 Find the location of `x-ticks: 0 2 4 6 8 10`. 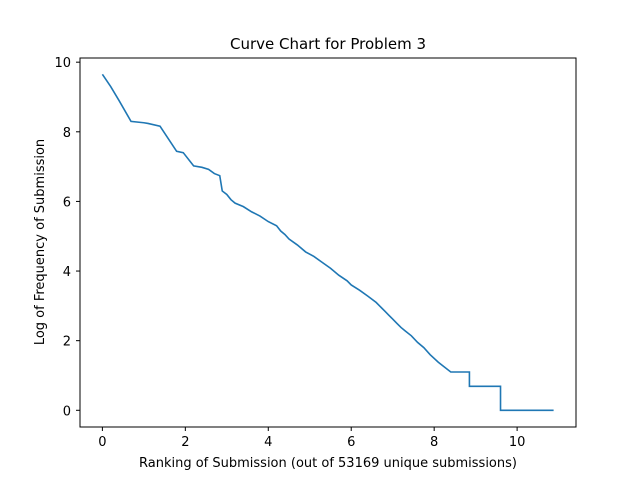

x-ticks: 0 2 4 6 8 10 is located at coordinates (311, 438).